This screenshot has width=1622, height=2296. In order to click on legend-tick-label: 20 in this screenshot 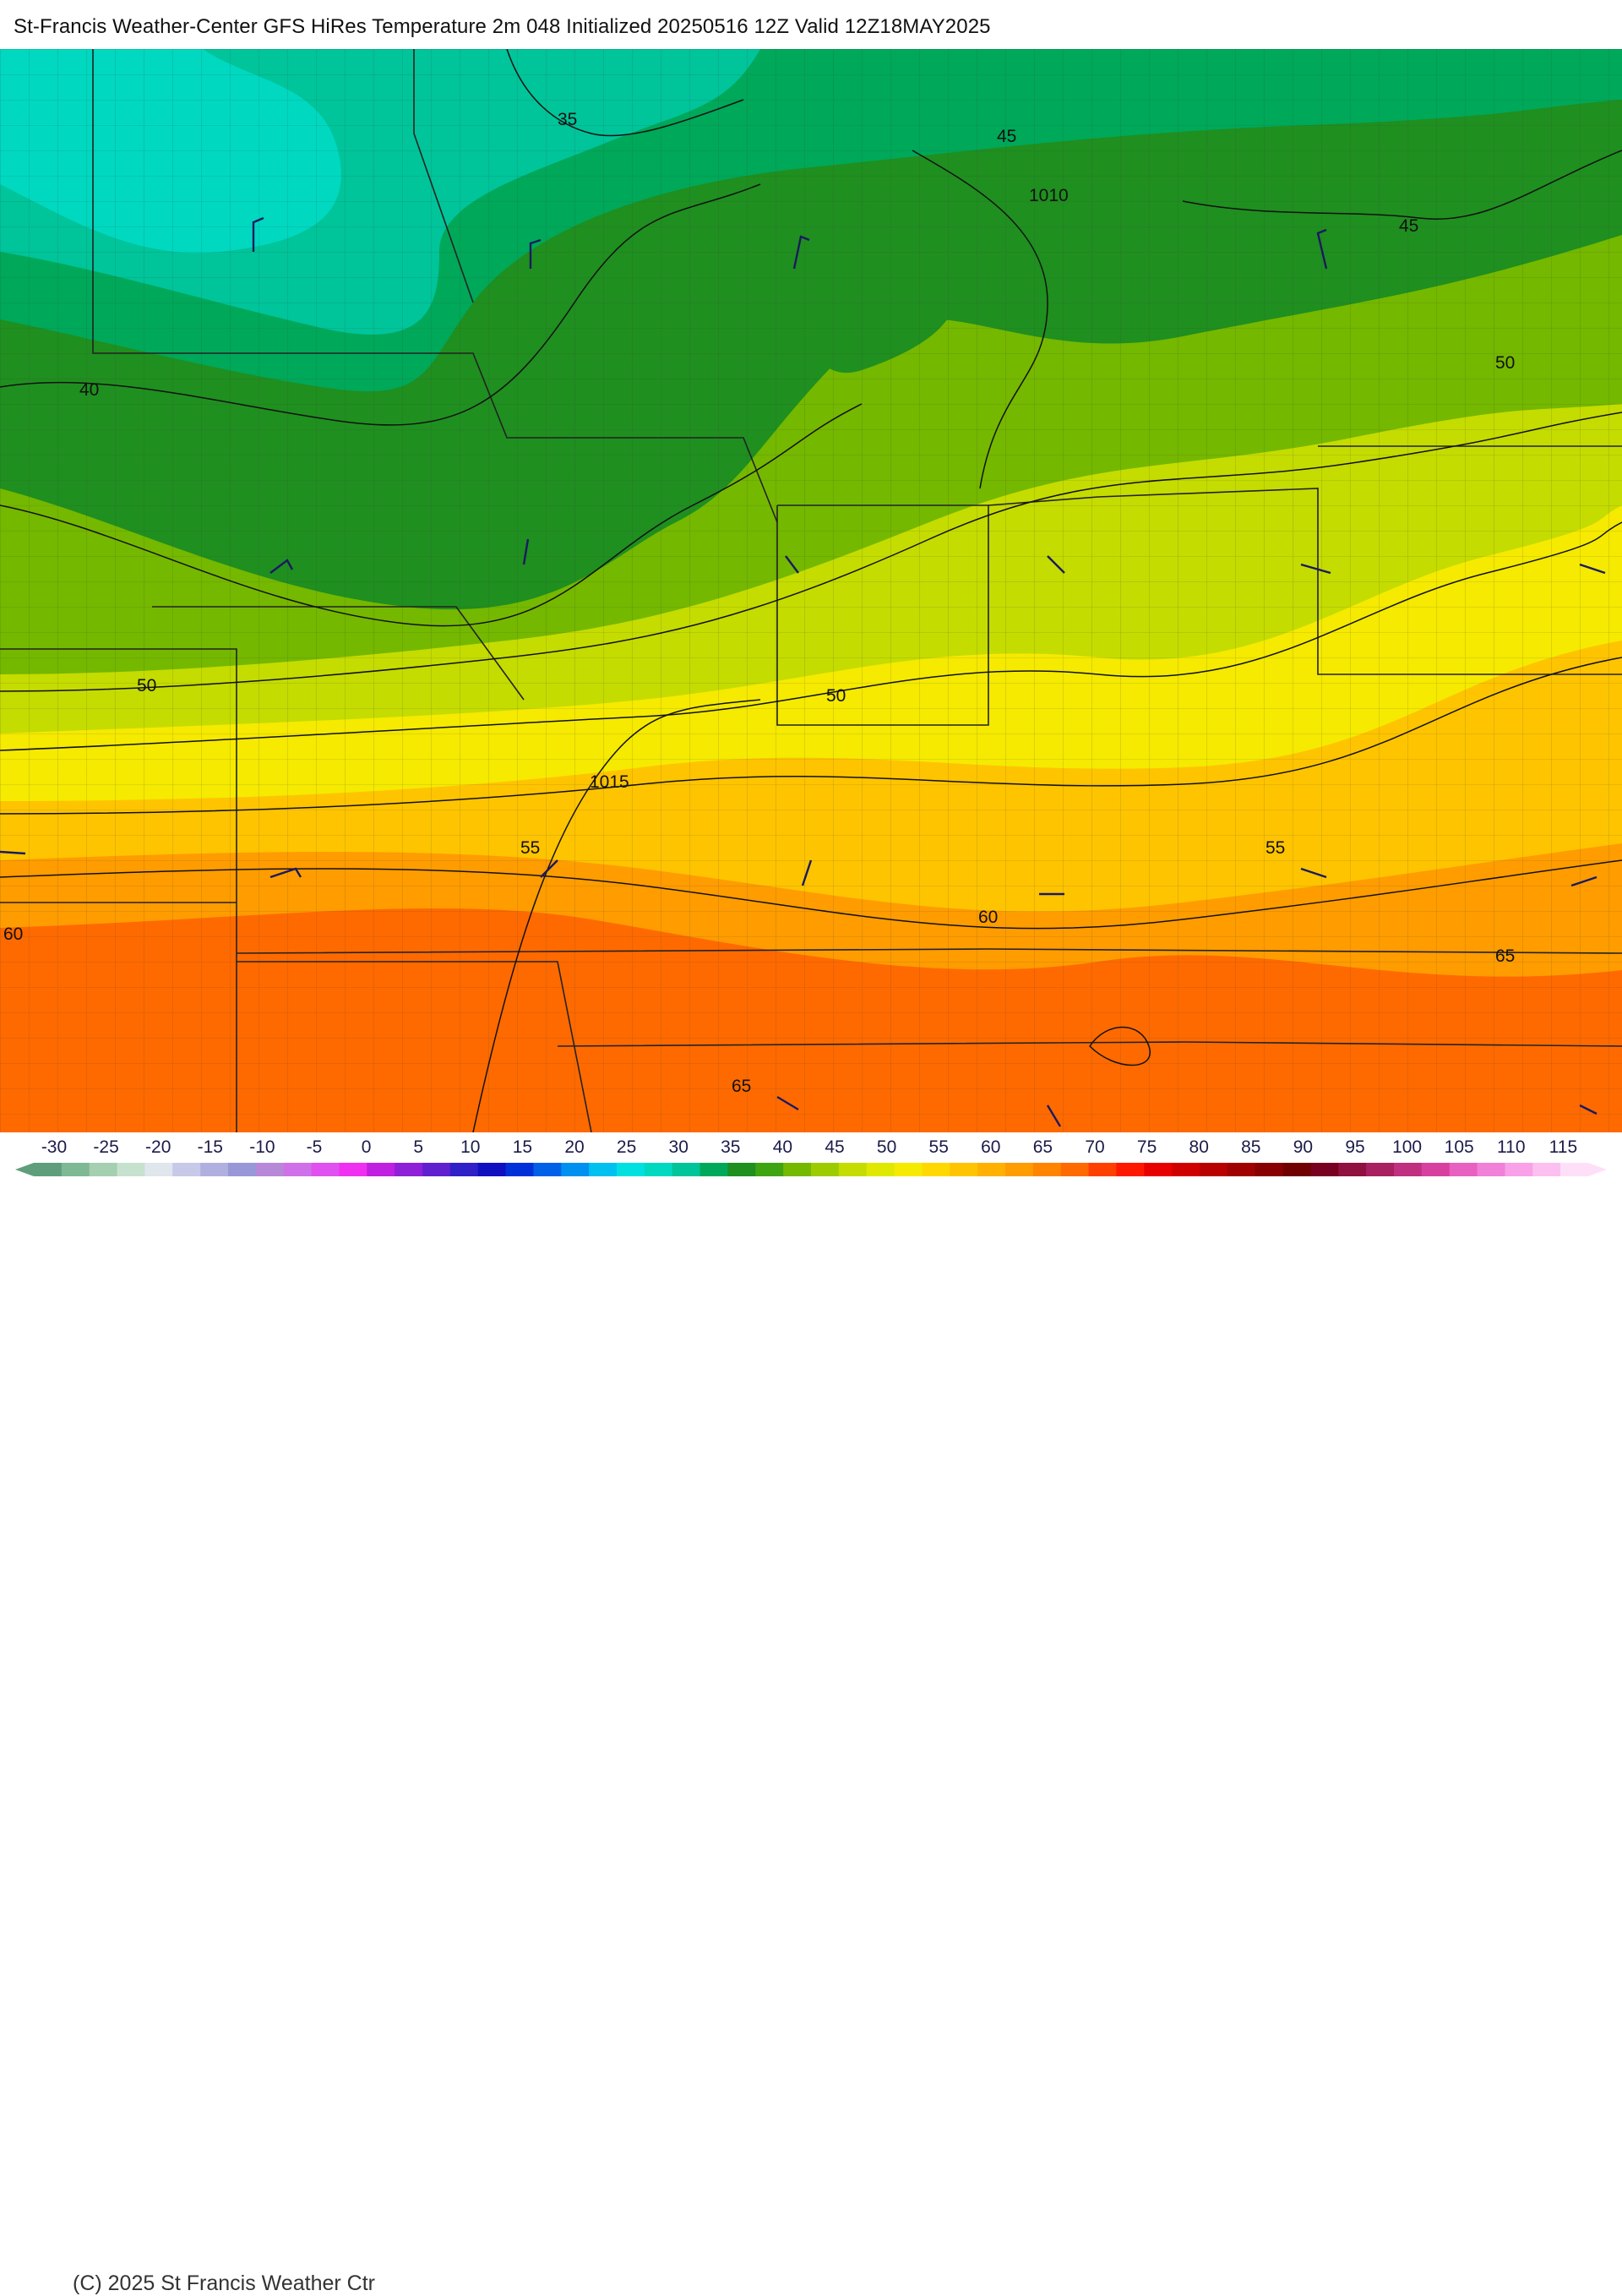, I will do `click(574, 1147)`.